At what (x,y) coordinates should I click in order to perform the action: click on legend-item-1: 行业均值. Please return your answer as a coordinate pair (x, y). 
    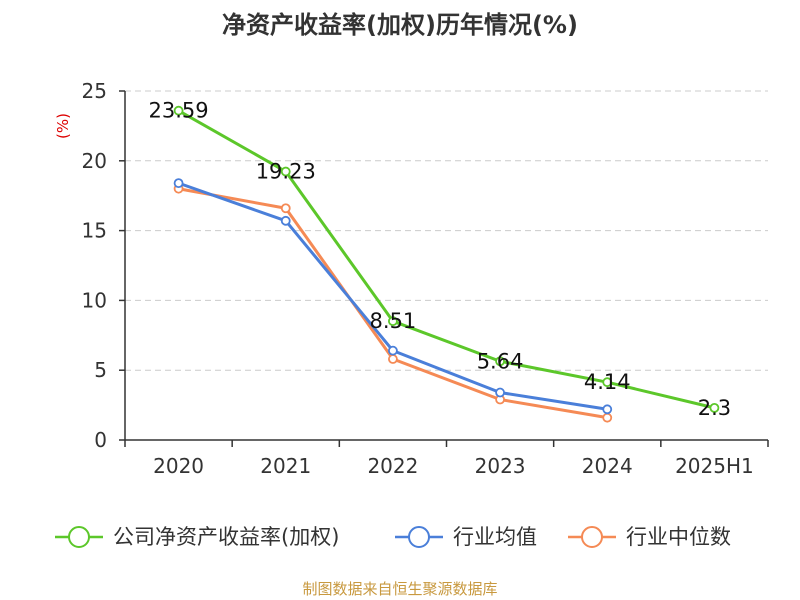
    Looking at the image, I should click on (466, 537).